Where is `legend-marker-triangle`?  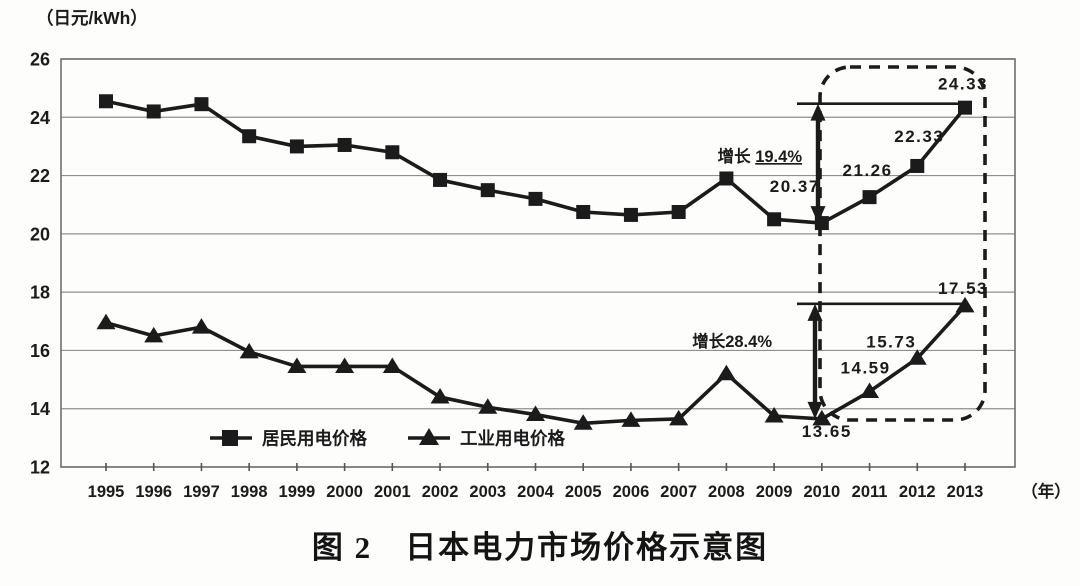 legend-marker-triangle is located at coordinates (429, 436).